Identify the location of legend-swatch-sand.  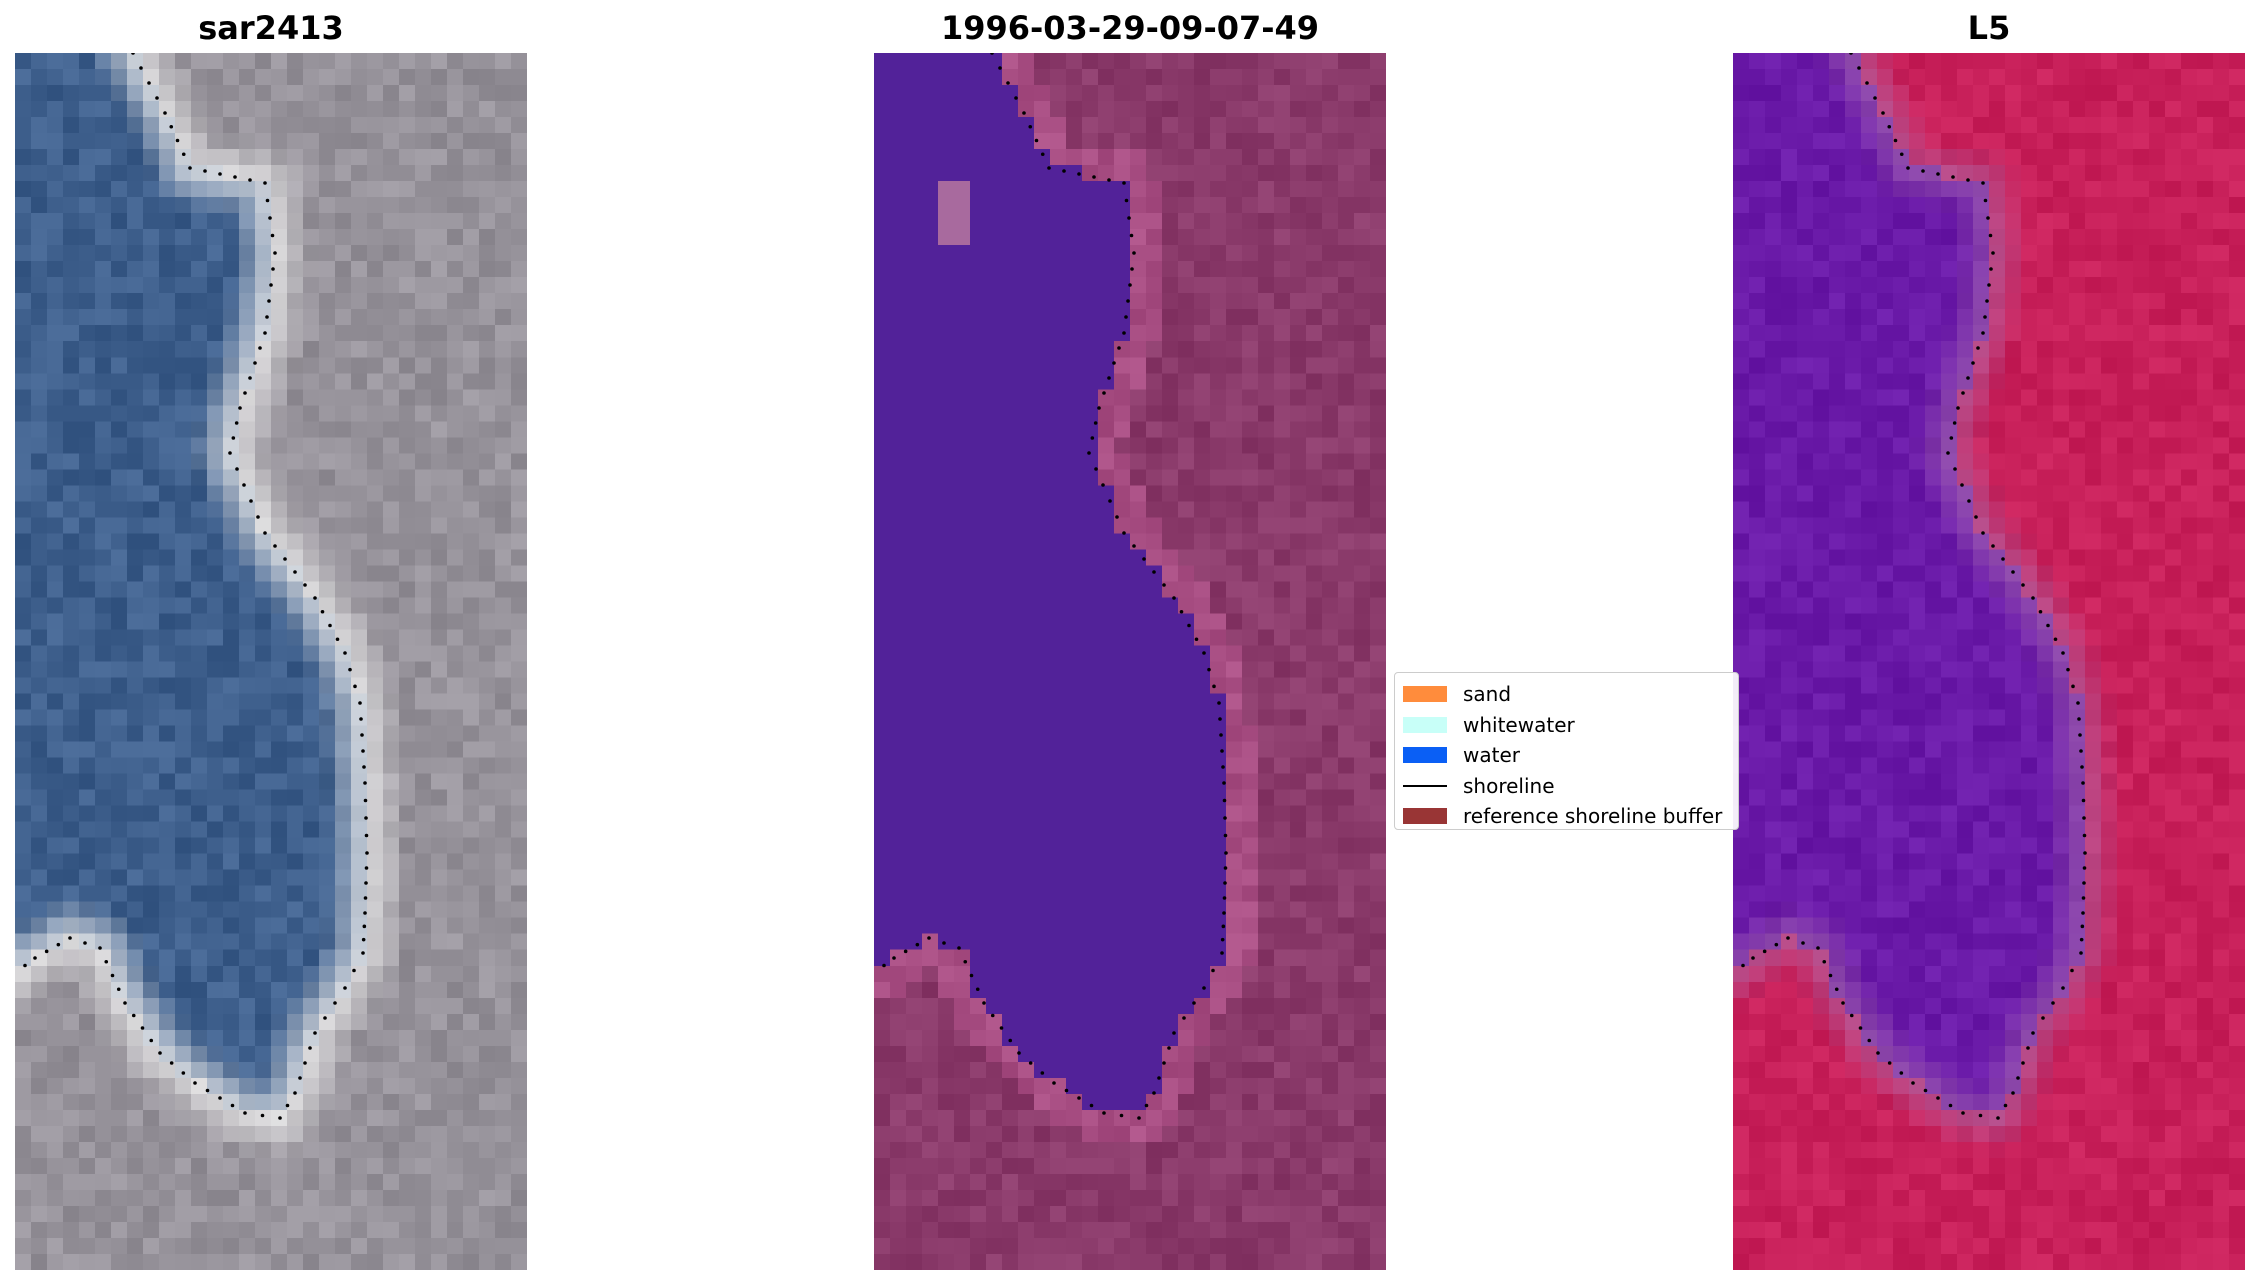
(1425, 694).